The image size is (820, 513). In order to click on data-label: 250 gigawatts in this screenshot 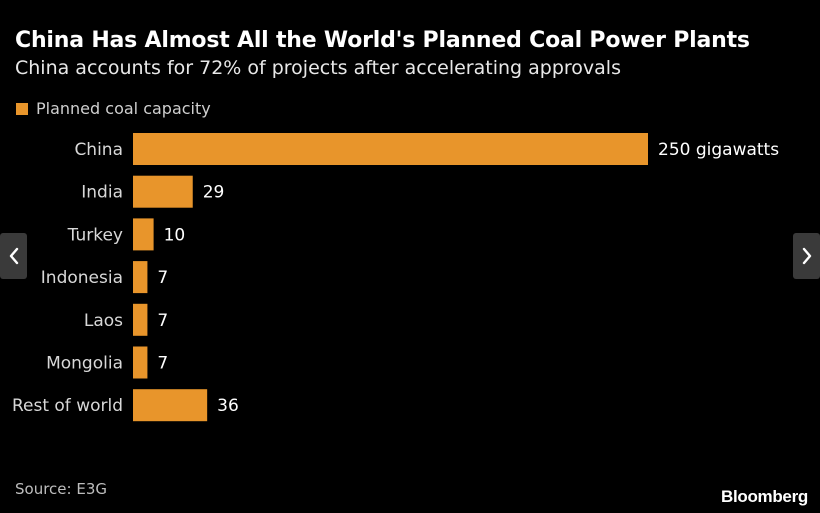, I will do `click(718, 150)`.